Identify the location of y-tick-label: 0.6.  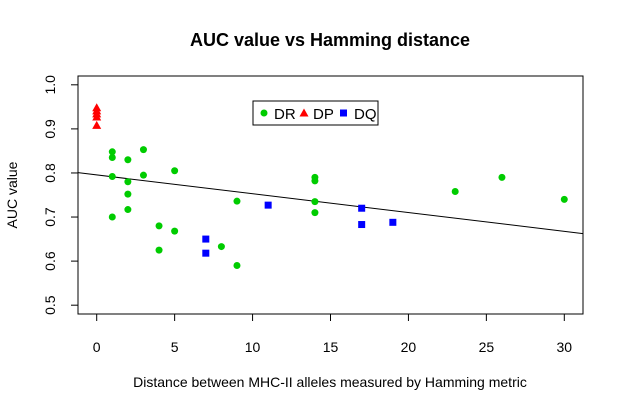
(50, 261).